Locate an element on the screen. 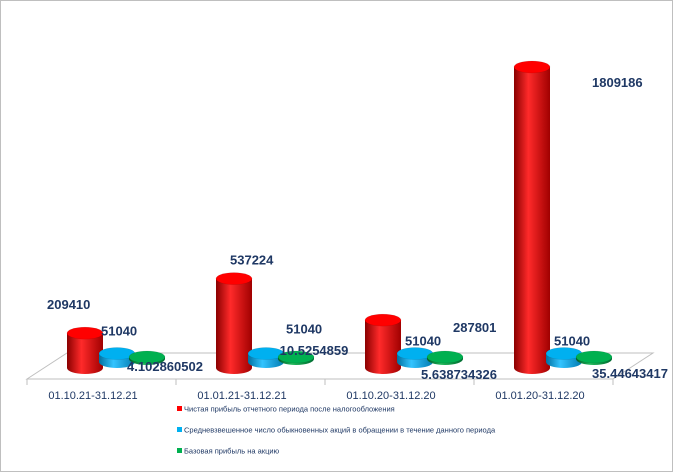  legend-label: Базовая прибыль на акцию is located at coordinates (232, 451).